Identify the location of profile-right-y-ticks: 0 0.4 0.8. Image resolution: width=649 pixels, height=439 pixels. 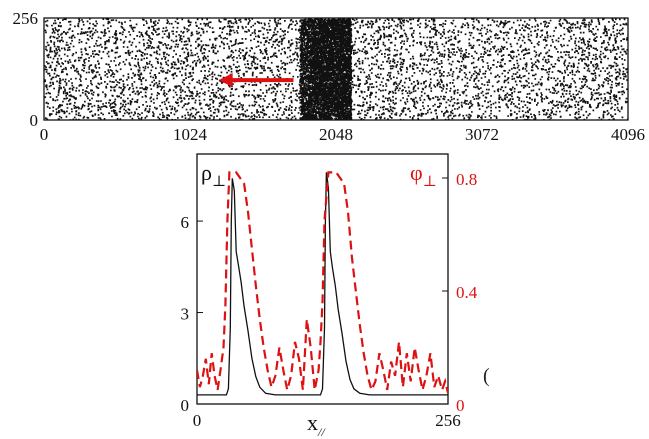
(460, 292).